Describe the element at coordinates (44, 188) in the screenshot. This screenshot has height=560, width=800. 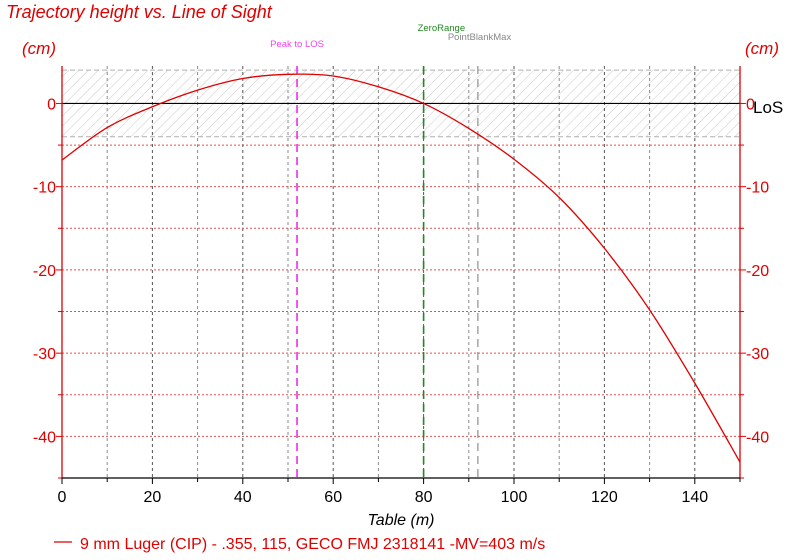
I see `y-tick-label-left: -10` at that location.